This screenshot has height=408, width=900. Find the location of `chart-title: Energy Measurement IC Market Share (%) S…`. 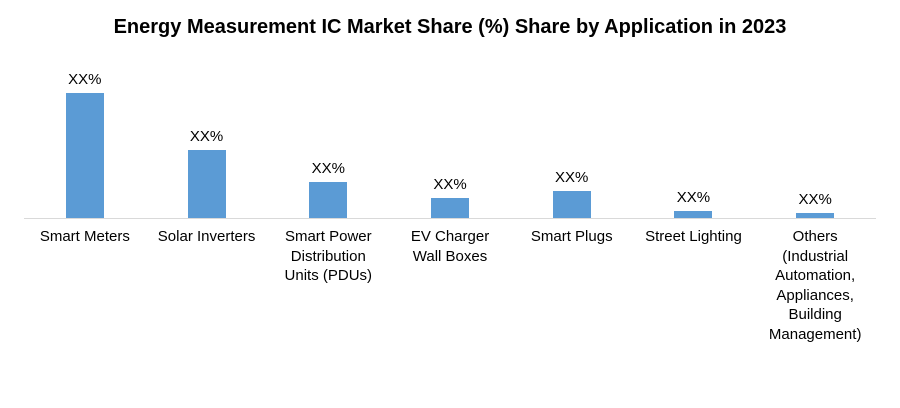

chart-title: Energy Measurement IC Market Share (%) S… is located at coordinates (450, 27).